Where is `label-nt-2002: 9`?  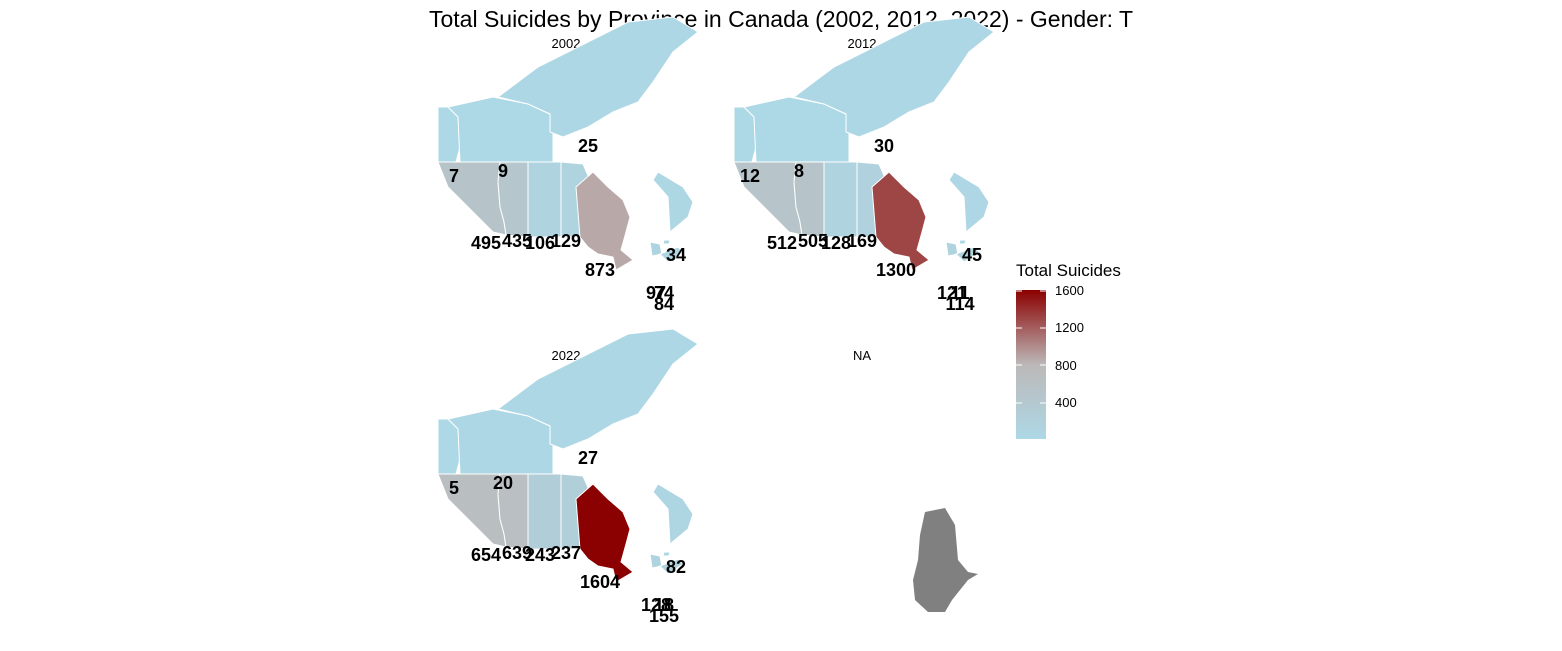
label-nt-2002: 9 is located at coordinates (503, 171).